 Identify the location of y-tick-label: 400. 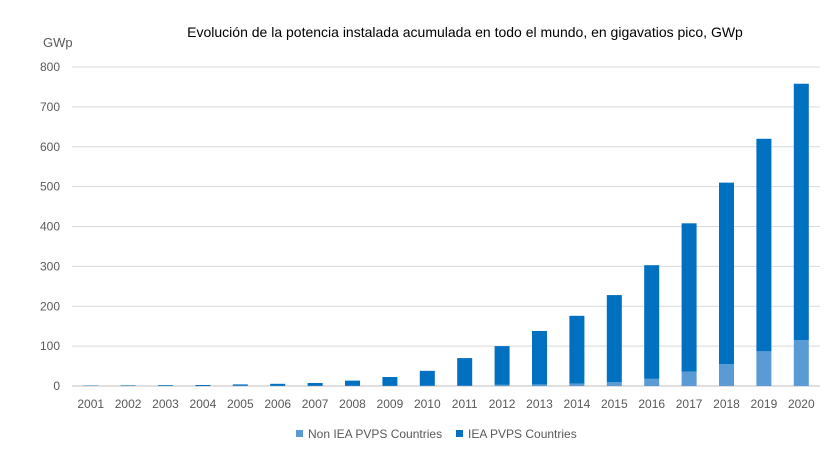
(50, 227).